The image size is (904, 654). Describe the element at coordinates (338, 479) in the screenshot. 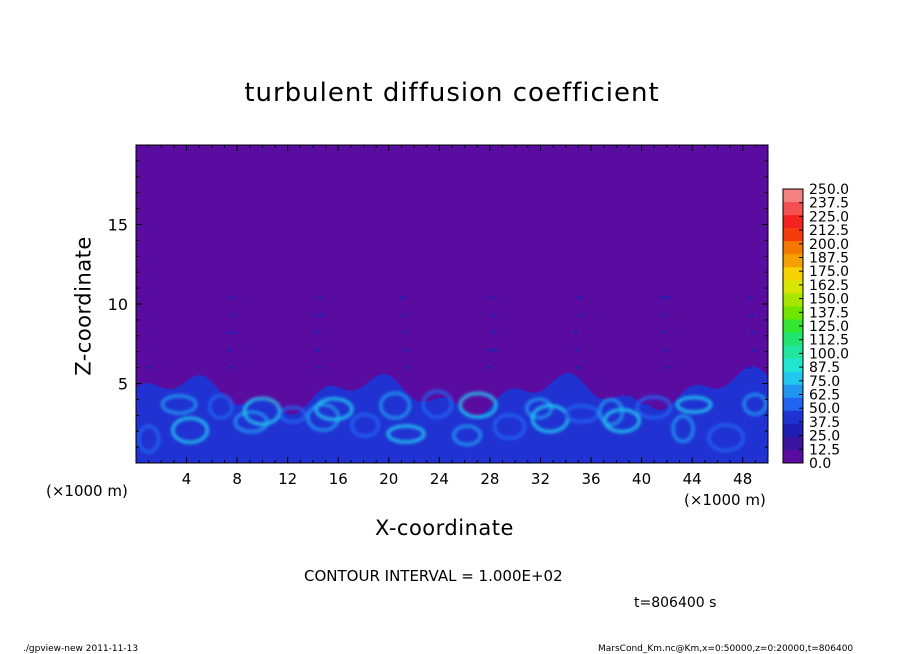

I see `x-tick-label: 16` at that location.